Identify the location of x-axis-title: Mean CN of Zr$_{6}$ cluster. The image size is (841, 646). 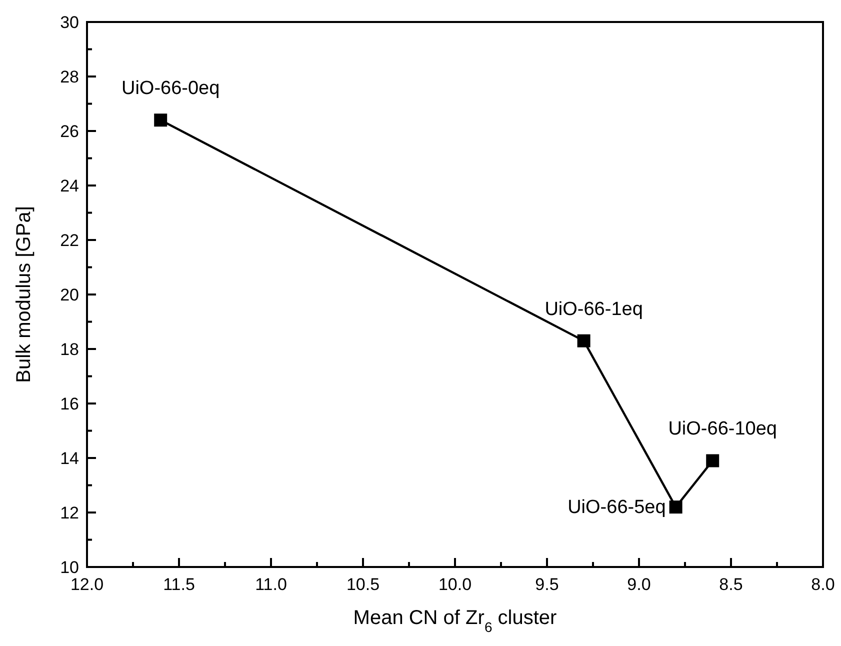
(455, 621).